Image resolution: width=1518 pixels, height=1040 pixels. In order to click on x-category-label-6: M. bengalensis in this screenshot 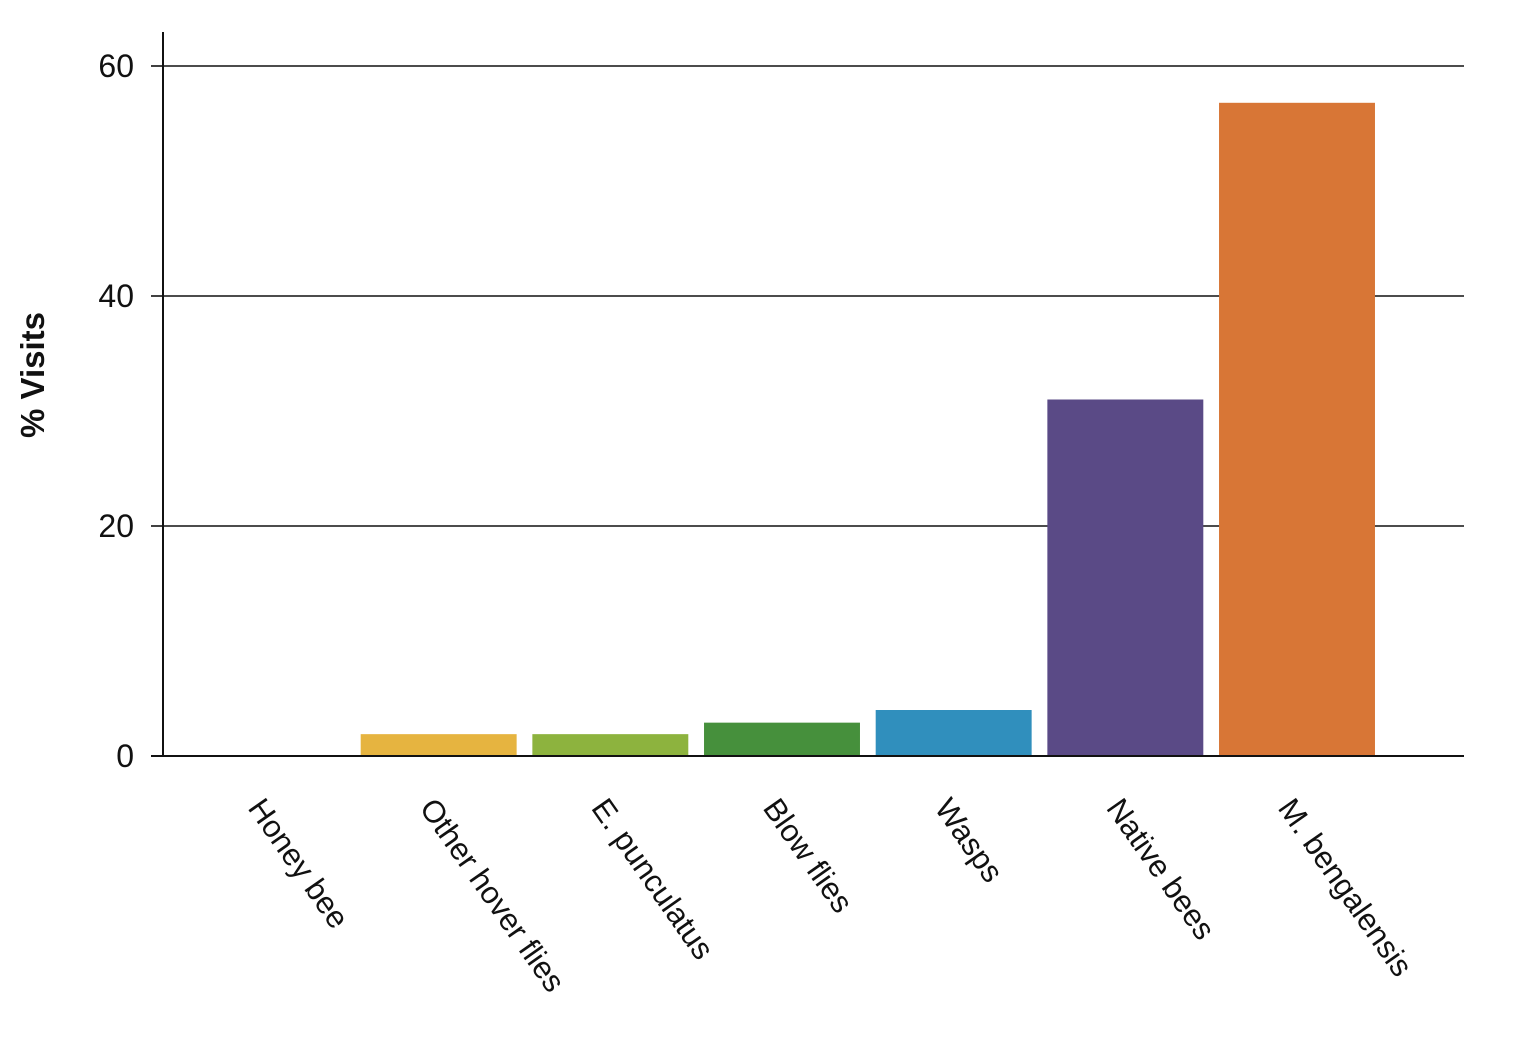, I will do `click(1345, 887)`.